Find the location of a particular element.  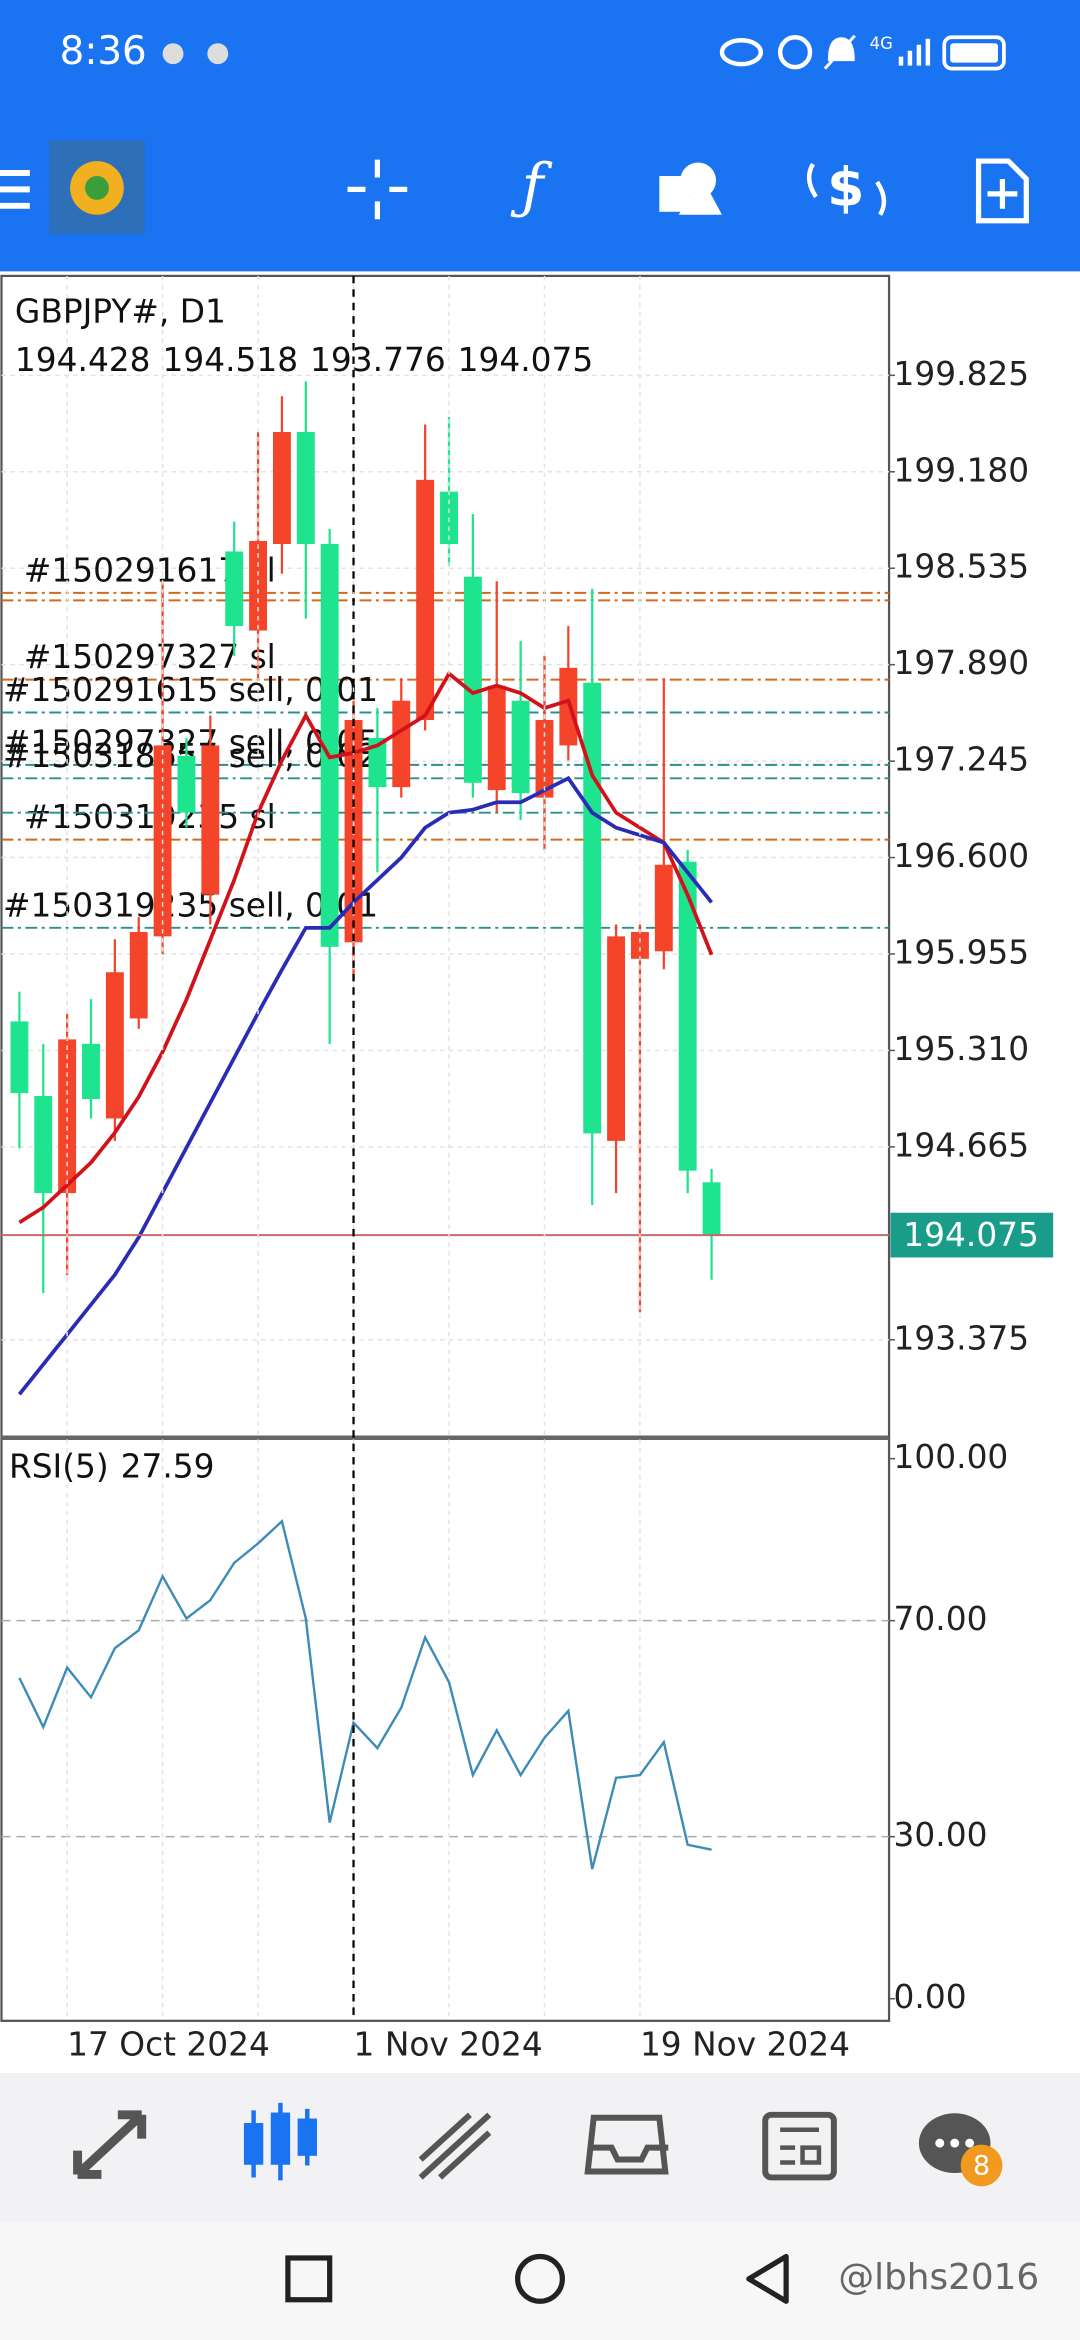

order-label: #150291615 sell, 0.01 is located at coordinates (190, 690).